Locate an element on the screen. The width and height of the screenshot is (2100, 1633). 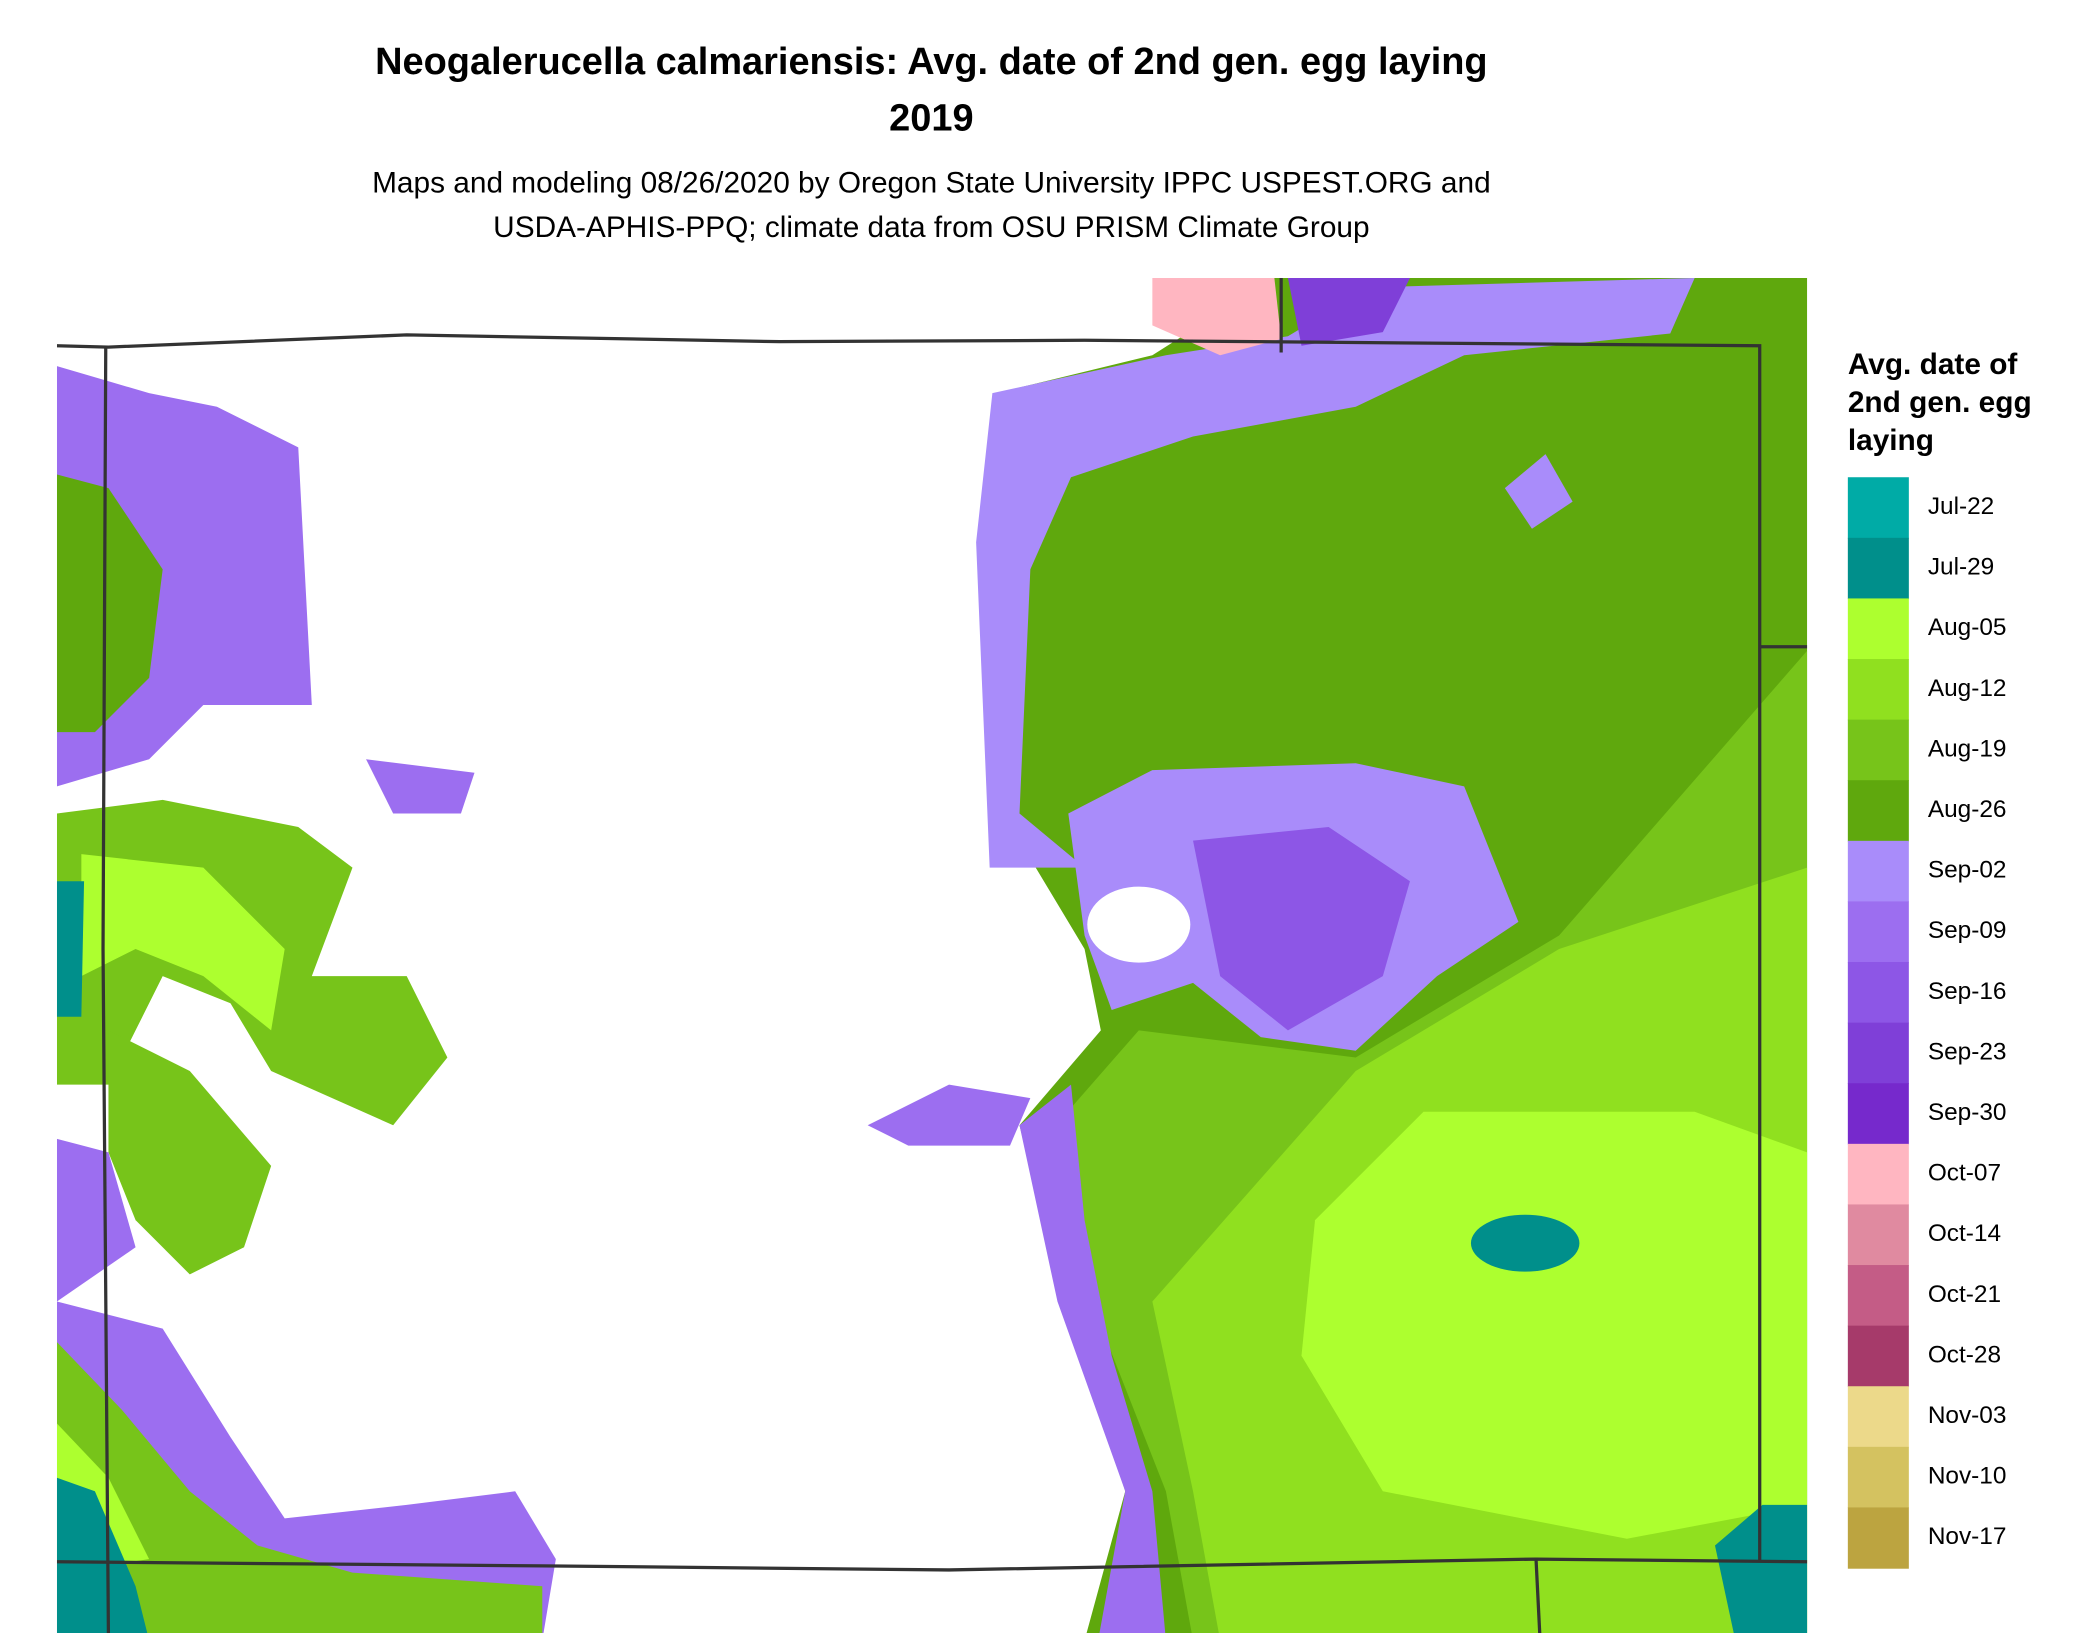
legend-label: Oct-07 is located at coordinates (1964, 1173).